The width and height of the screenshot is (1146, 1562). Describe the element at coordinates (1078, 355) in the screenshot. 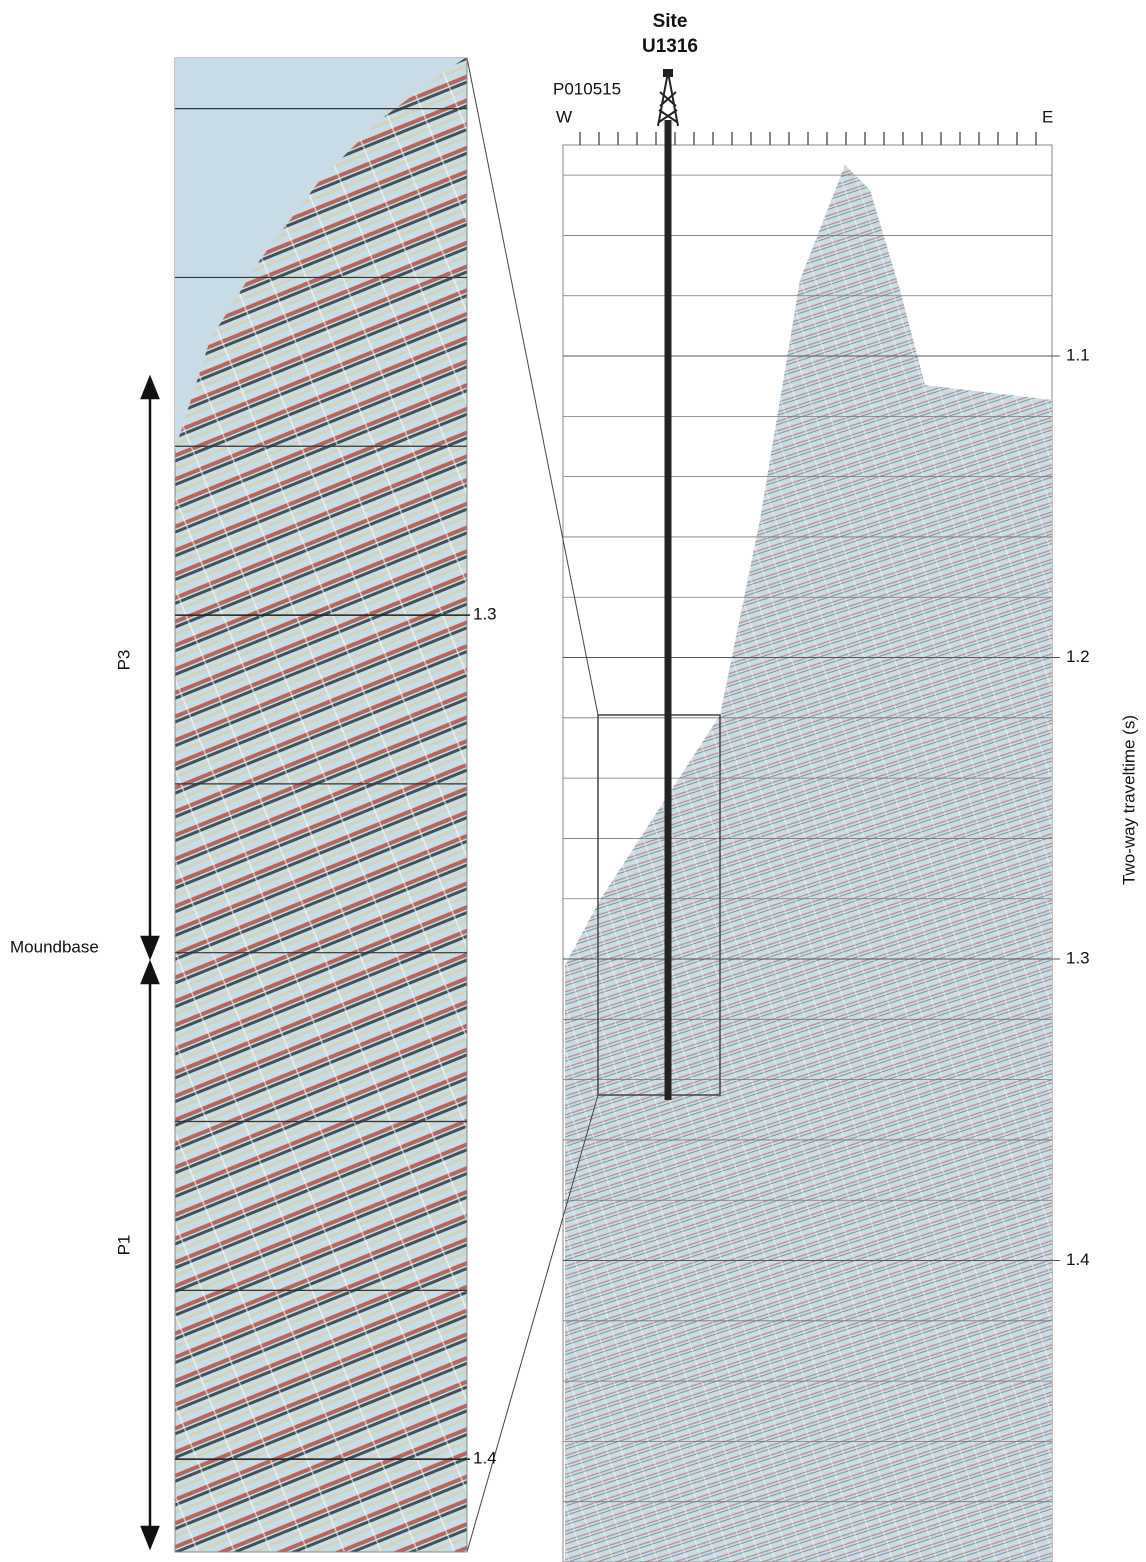

I see `y-tick-label: 1.1` at that location.